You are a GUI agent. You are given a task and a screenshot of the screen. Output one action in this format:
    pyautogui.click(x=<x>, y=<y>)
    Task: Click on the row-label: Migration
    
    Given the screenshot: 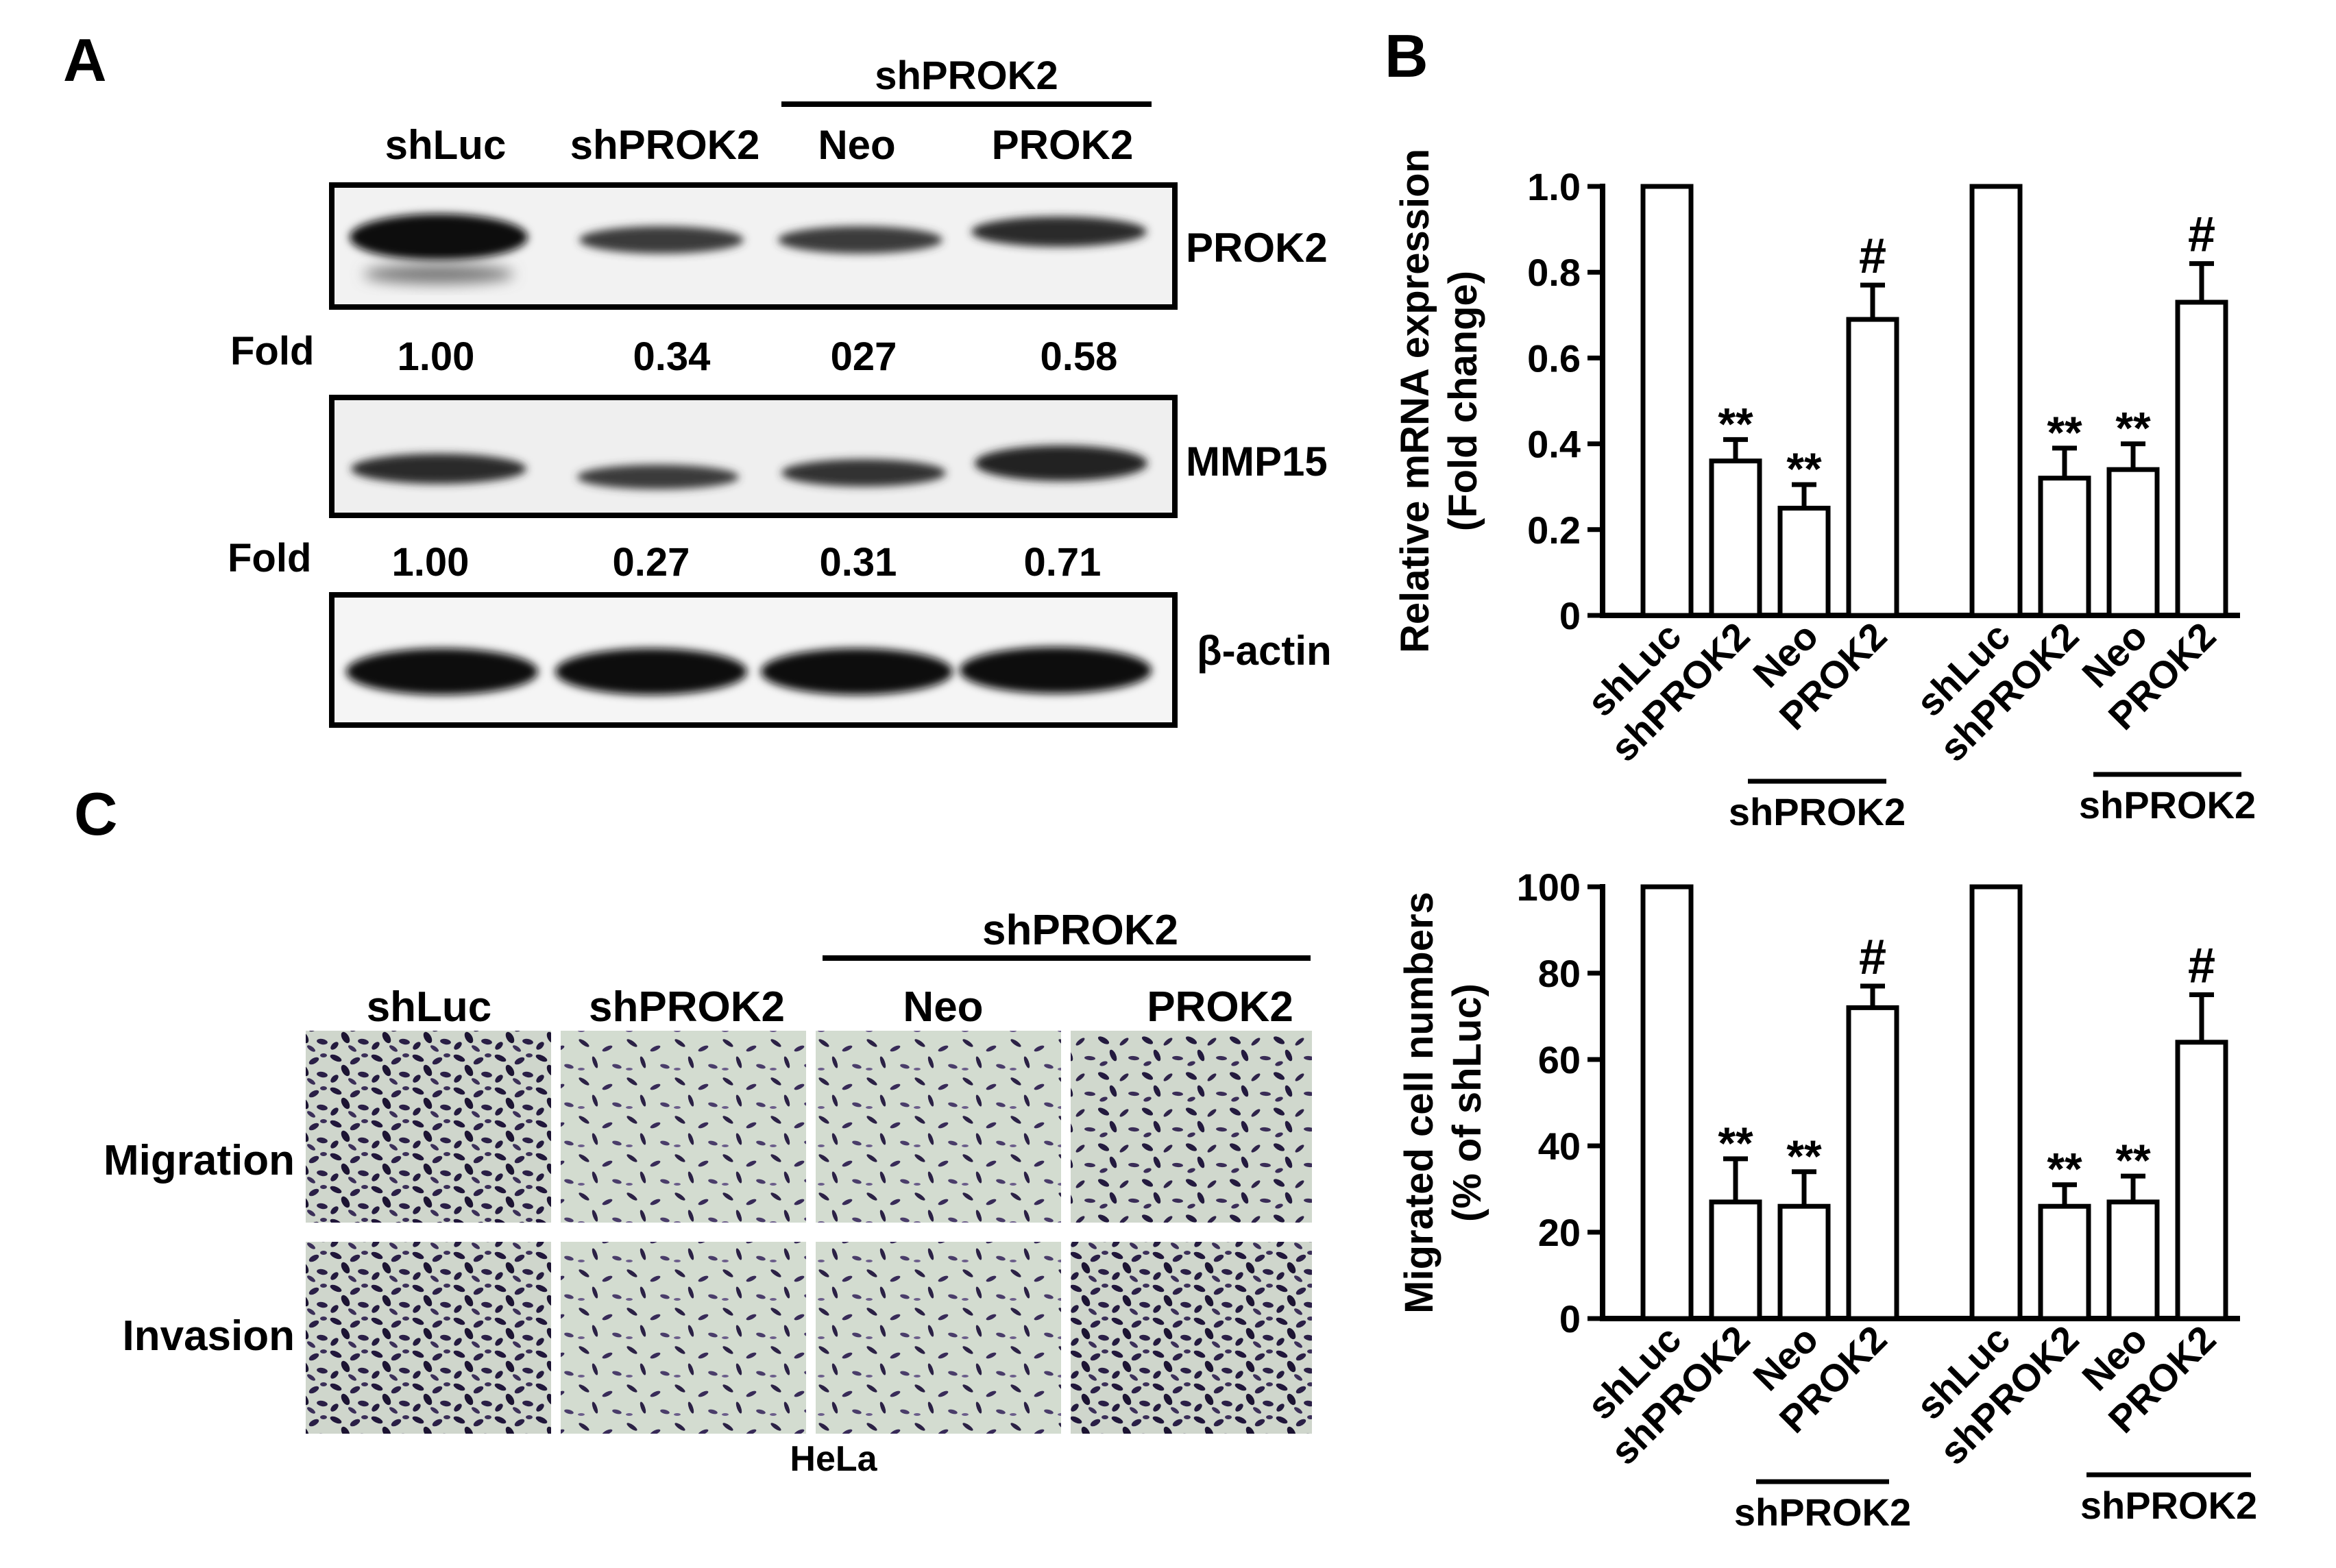 What is the action you would take?
    pyautogui.click(x=199, y=1160)
    